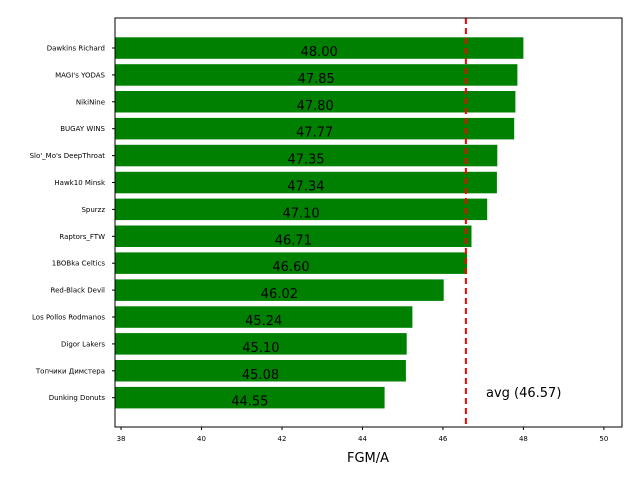 This screenshot has height=480, width=640. What do you see at coordinates (77, 398) in the screenshot?
I see `y-tick-label: Dunking Donuts` at bounding box center [77, 398].